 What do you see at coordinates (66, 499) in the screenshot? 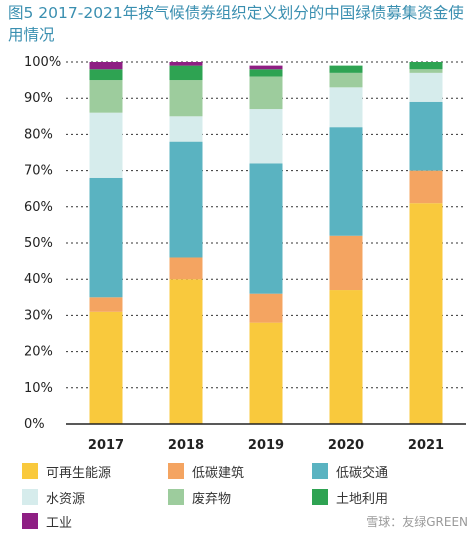
I see `legend-label: 水资源` at bounding box center [66, 499].